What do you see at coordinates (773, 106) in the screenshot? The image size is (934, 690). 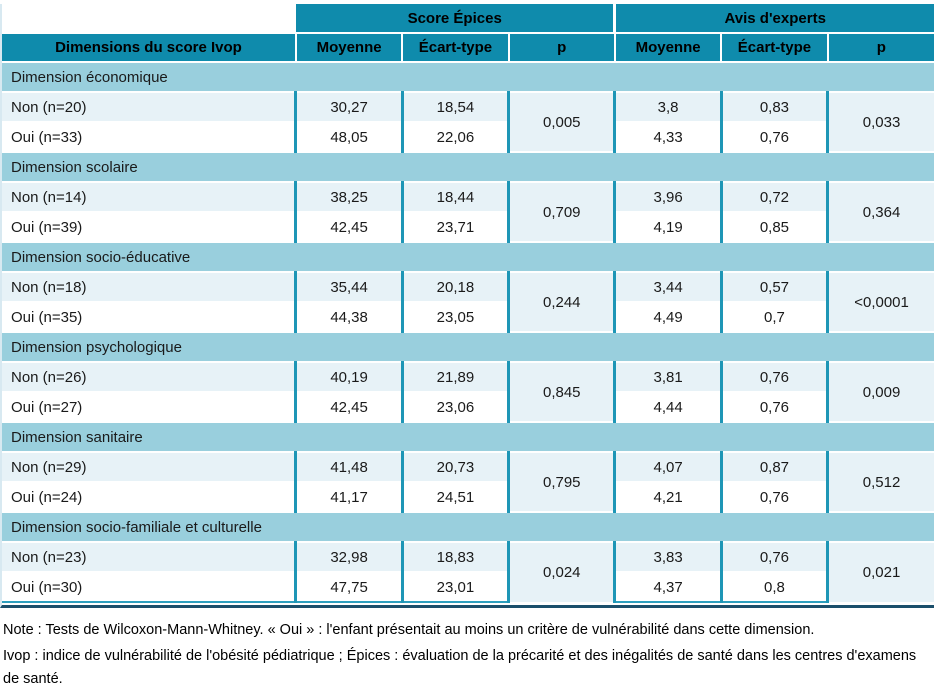 I see `value-cell: 0,83` at bounding box center [773, 106].